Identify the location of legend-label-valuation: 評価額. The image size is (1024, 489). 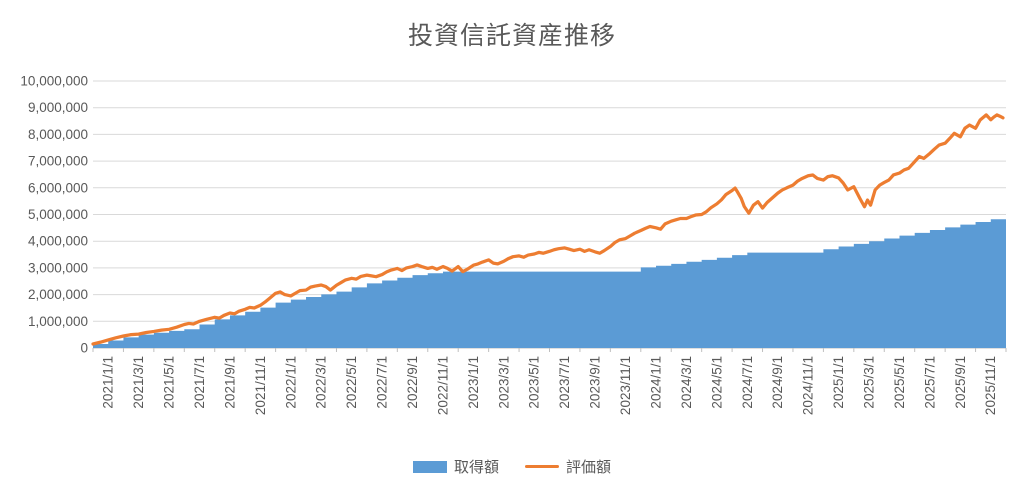
(589, 467).